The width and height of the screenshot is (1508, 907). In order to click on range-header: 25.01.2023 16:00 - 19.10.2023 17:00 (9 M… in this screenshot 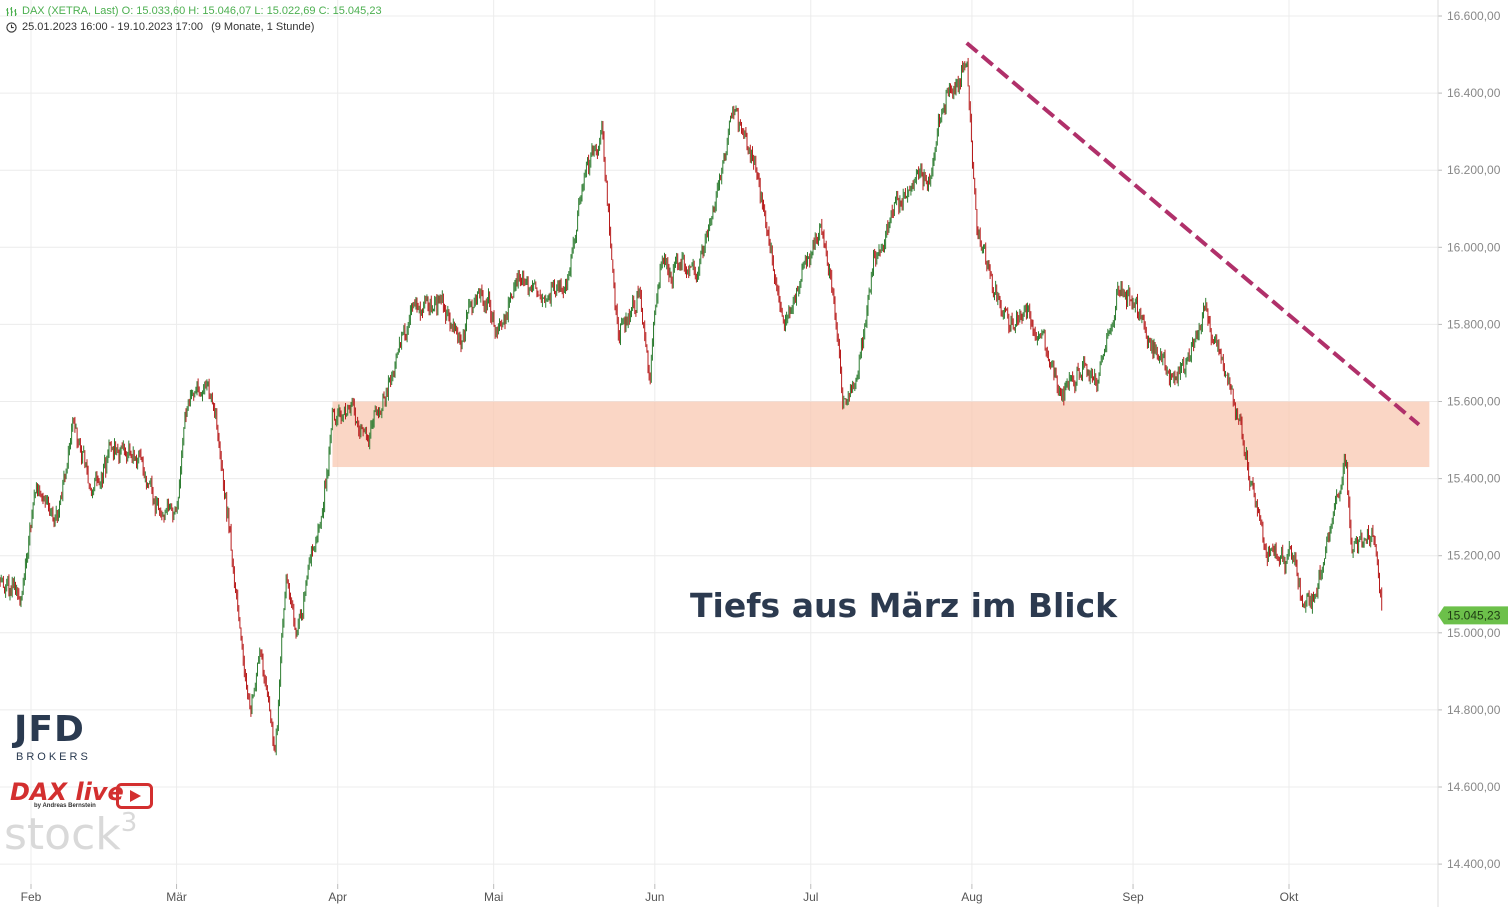, I will do `click(160, 27)`.